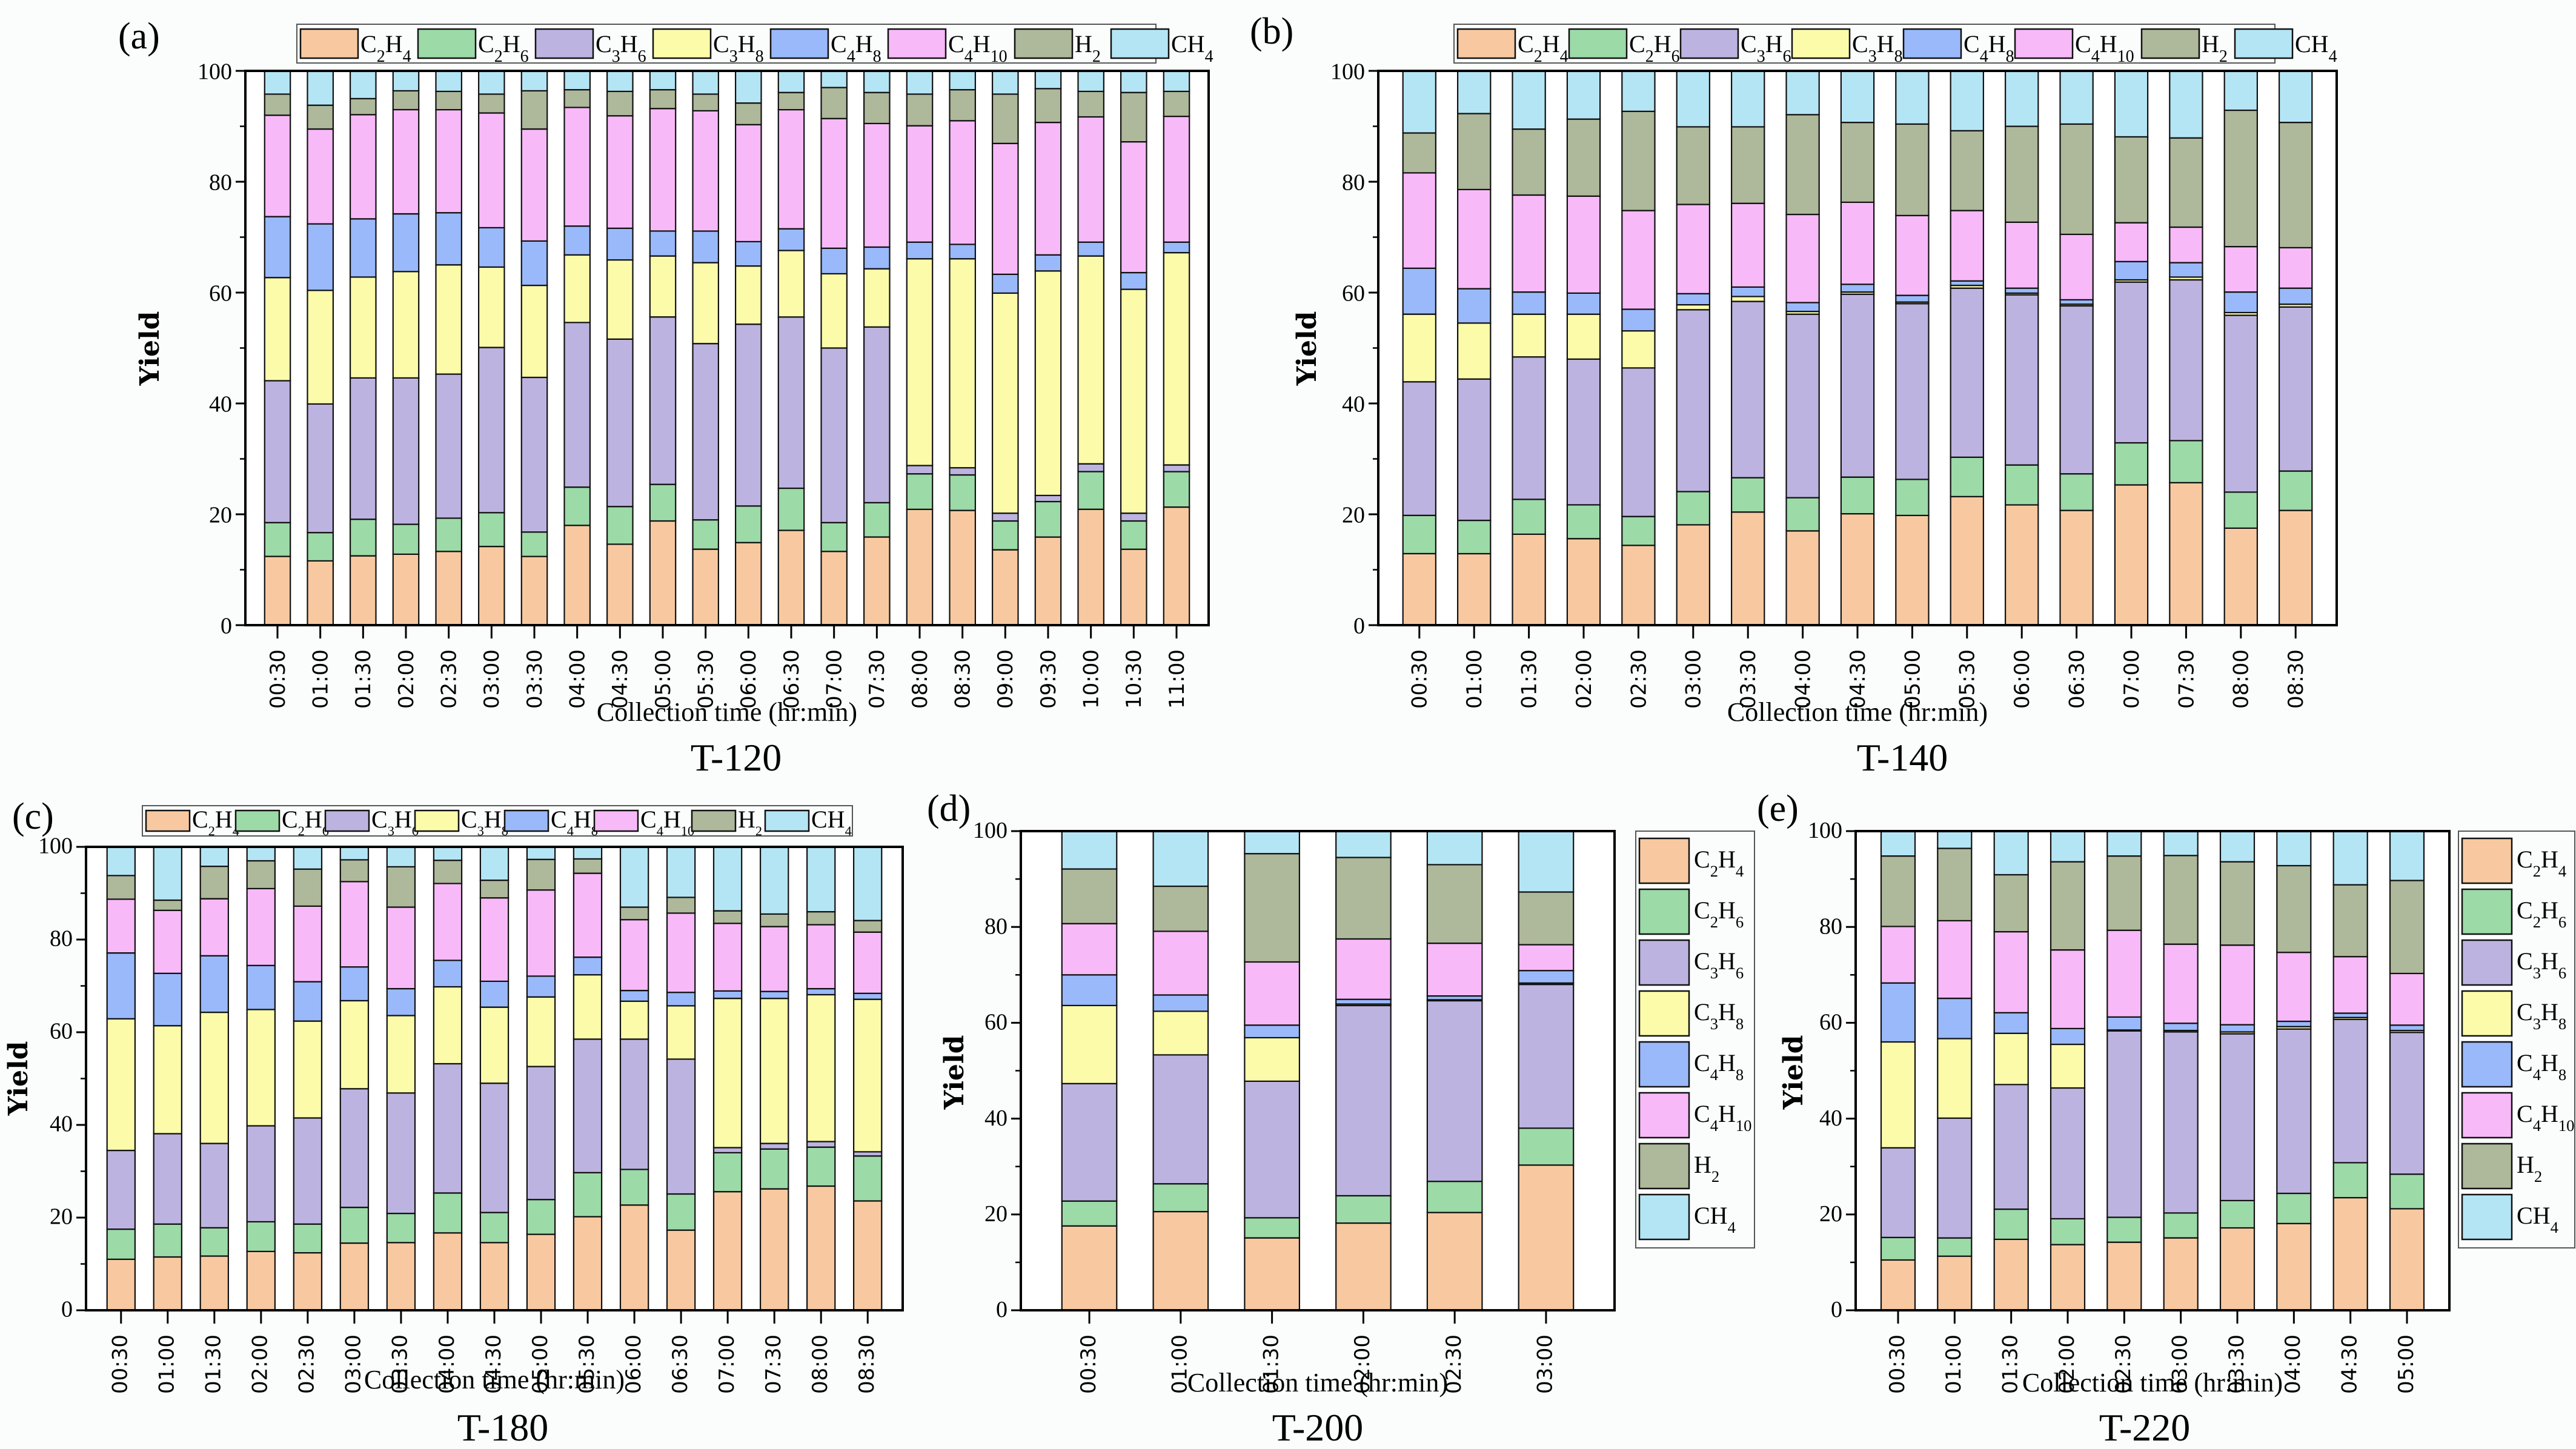 The image size is (2576, 1449). I want to click on legend-item: C3H6, so click(1691, 962).